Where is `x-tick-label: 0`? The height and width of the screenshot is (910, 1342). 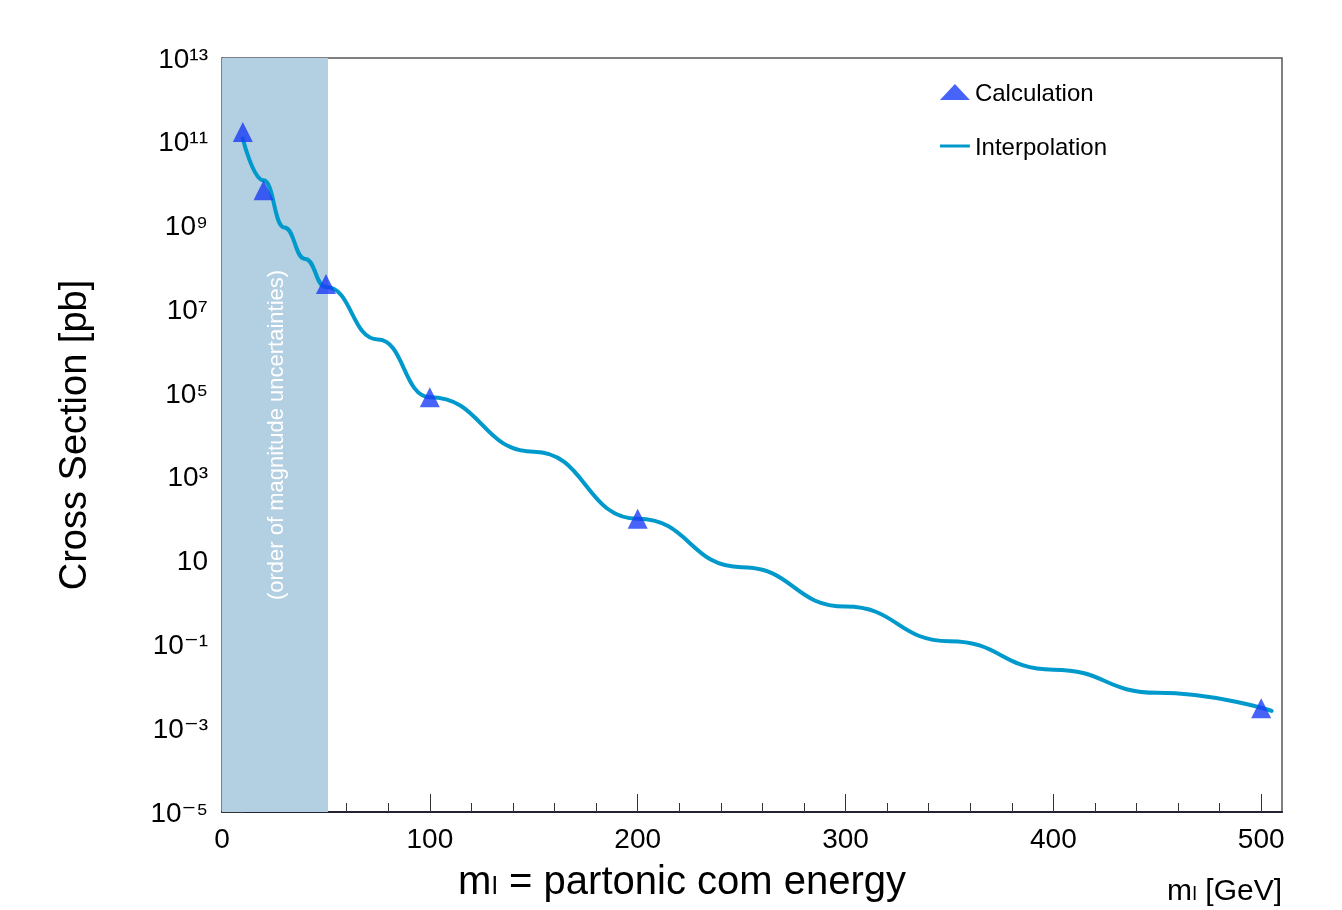 x-tick-label: 0 is located at coordinates (222, 838).